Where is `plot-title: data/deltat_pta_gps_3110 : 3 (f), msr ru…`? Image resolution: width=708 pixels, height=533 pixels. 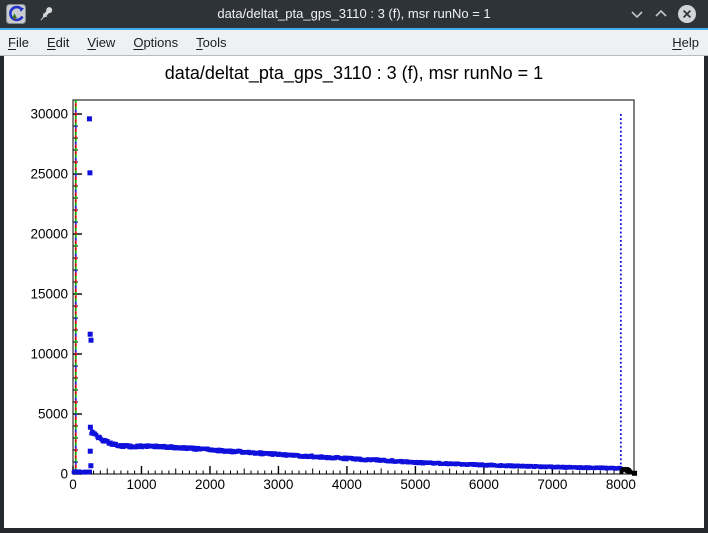
plot-title: data/deltat_pta_gps_3110 : 3 (f), msr ru… is located at coordinates (354, 73).